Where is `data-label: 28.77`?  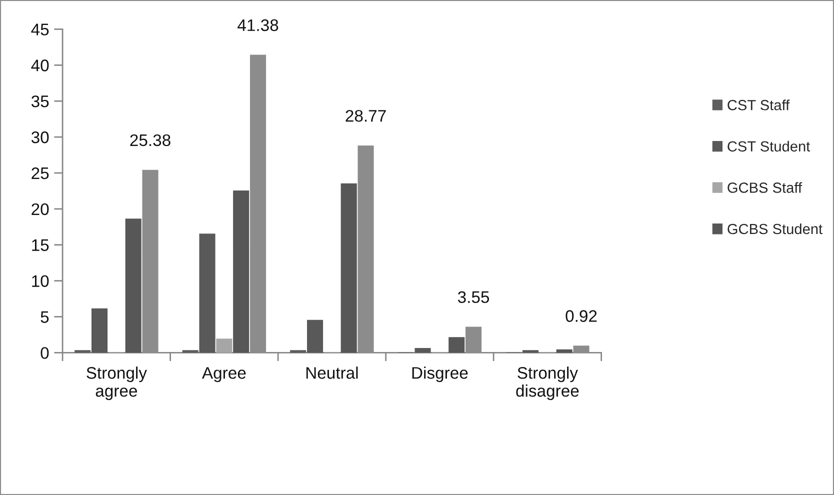 data-label: 28.77 is located at coordinates (366, 116).